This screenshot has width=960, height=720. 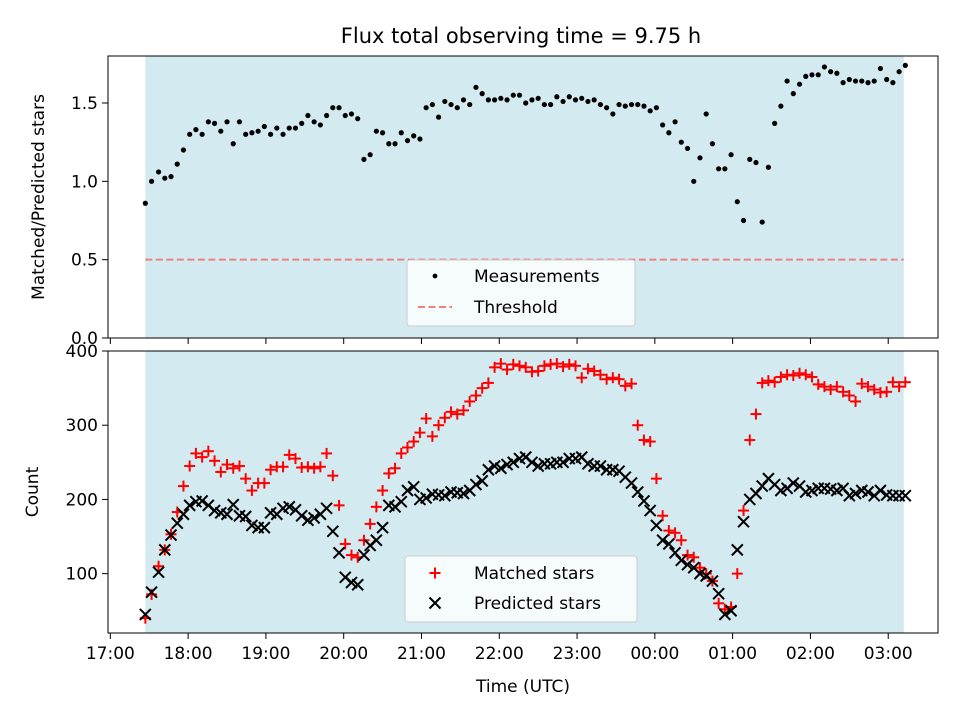 I want to click on bottom-y-ticks: 100 200 300 400, so click(x=87, y=463).